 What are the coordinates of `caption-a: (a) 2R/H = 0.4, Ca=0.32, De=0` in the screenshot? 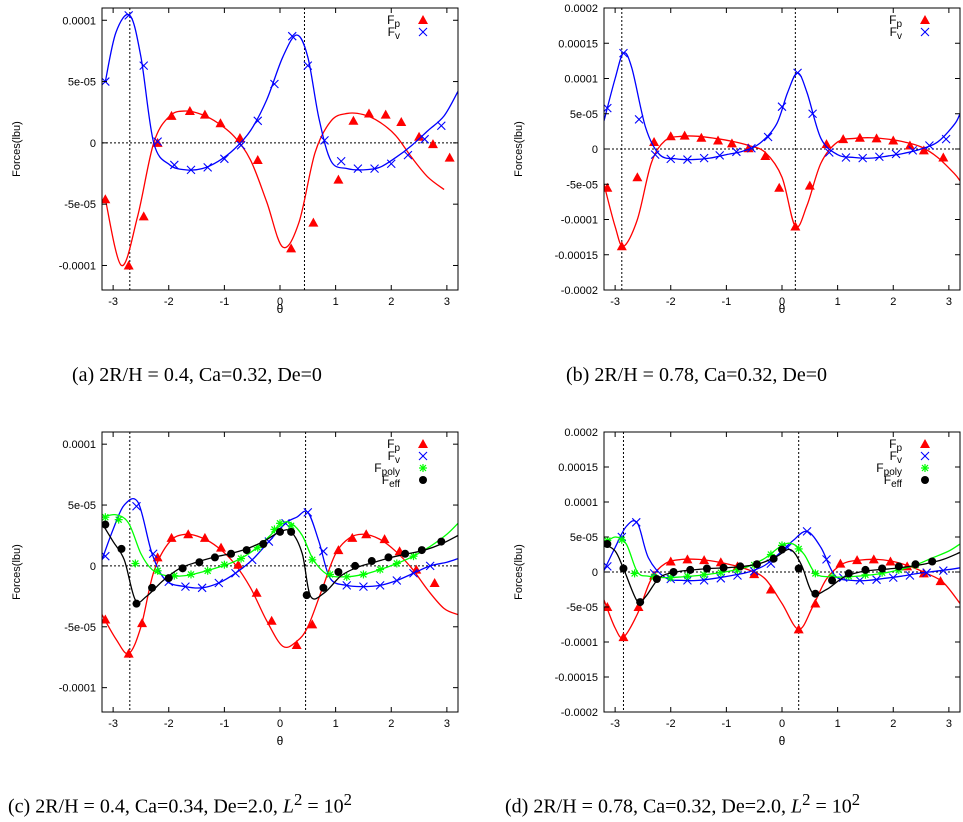 It's located at (197, 375).